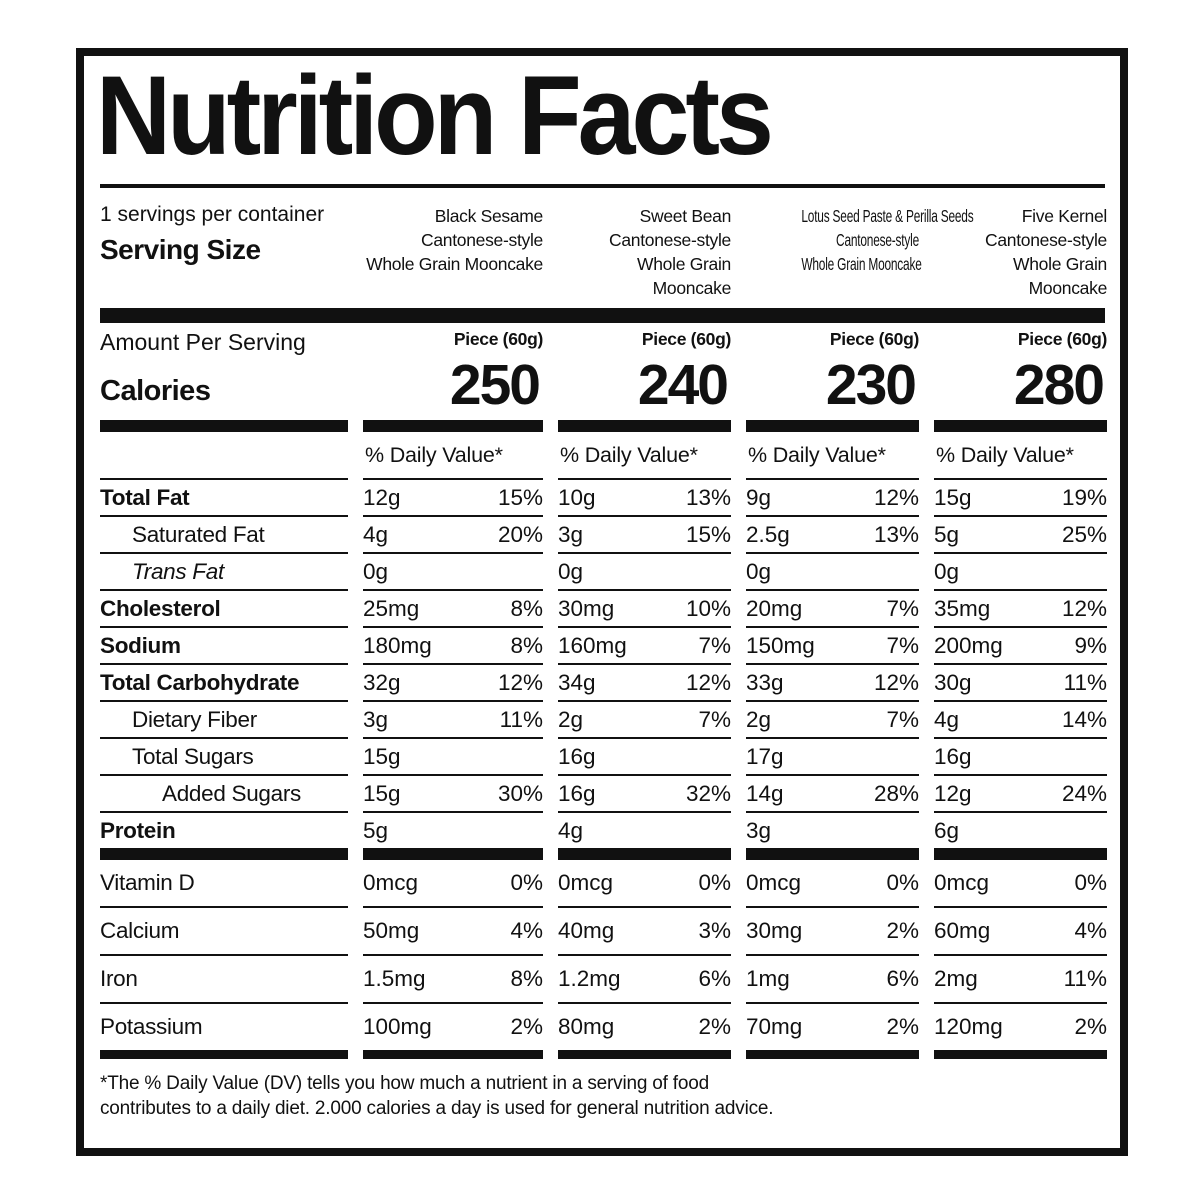  What do you see at coordinates (453, 681) in the screenshot?
I see `nutrient-values: 32g 12%` at bounding box center [453, 681].